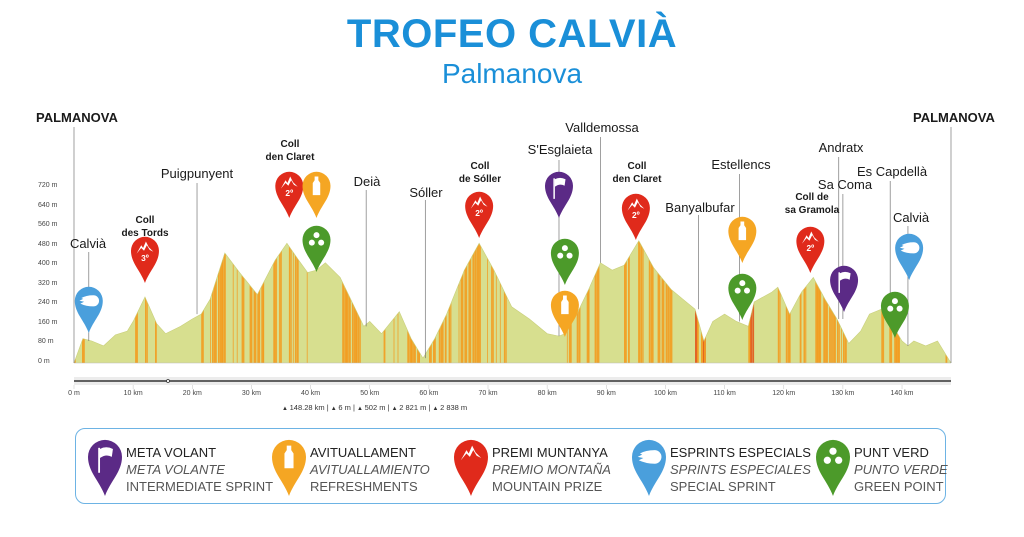 This screenshot has width=1024, height=537. Describe the element at coordinates (560, 149) in the screenshot. I see `place-label: S'Esglaieta` at that location.